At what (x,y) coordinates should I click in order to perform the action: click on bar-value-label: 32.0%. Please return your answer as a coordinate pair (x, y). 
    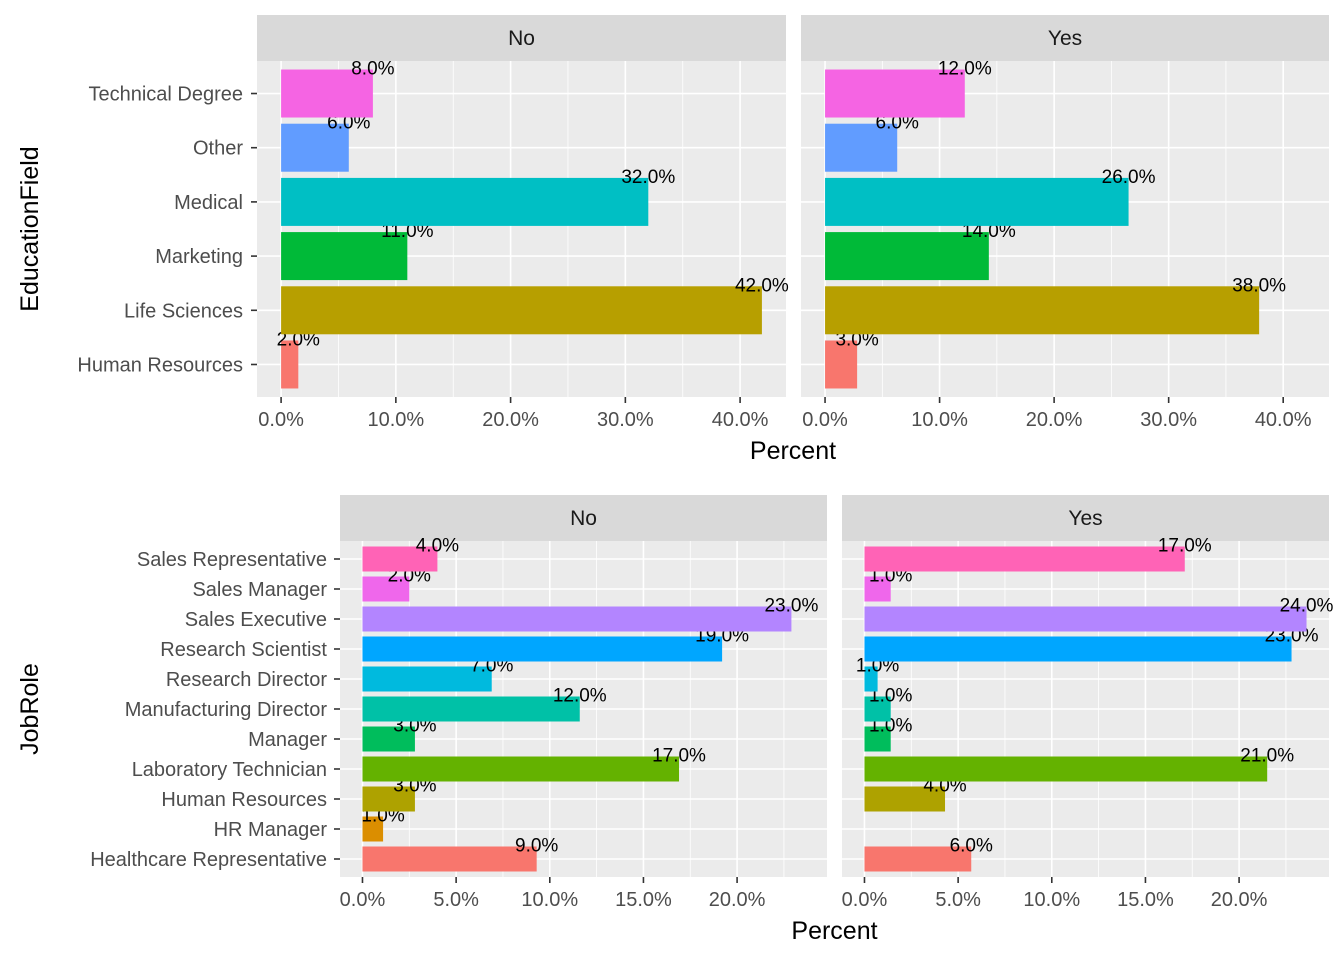
    Looking at the image, I should click on (648, 177).